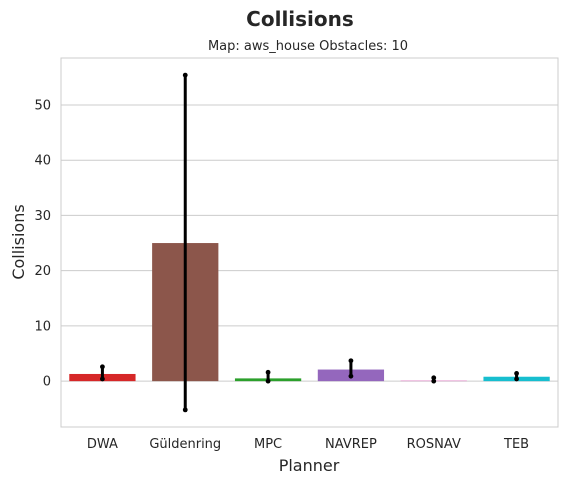 Image resolution: width=566 pixels, height=484 pixels. Describe the element at coordinates (516, 444) in the screenshot. I see `x-tick-label: TEB` at that location.